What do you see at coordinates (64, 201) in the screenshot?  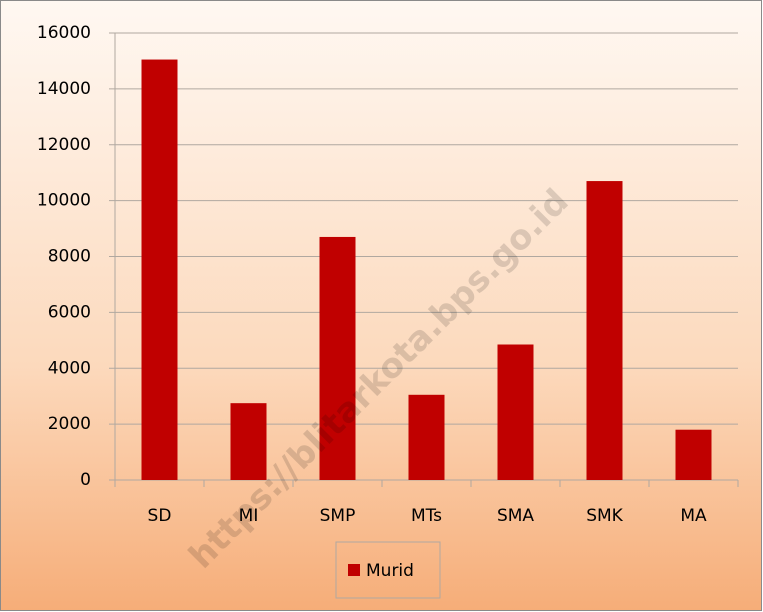 I see `y-tick-label: 10000` at bounding box center [64, 201].